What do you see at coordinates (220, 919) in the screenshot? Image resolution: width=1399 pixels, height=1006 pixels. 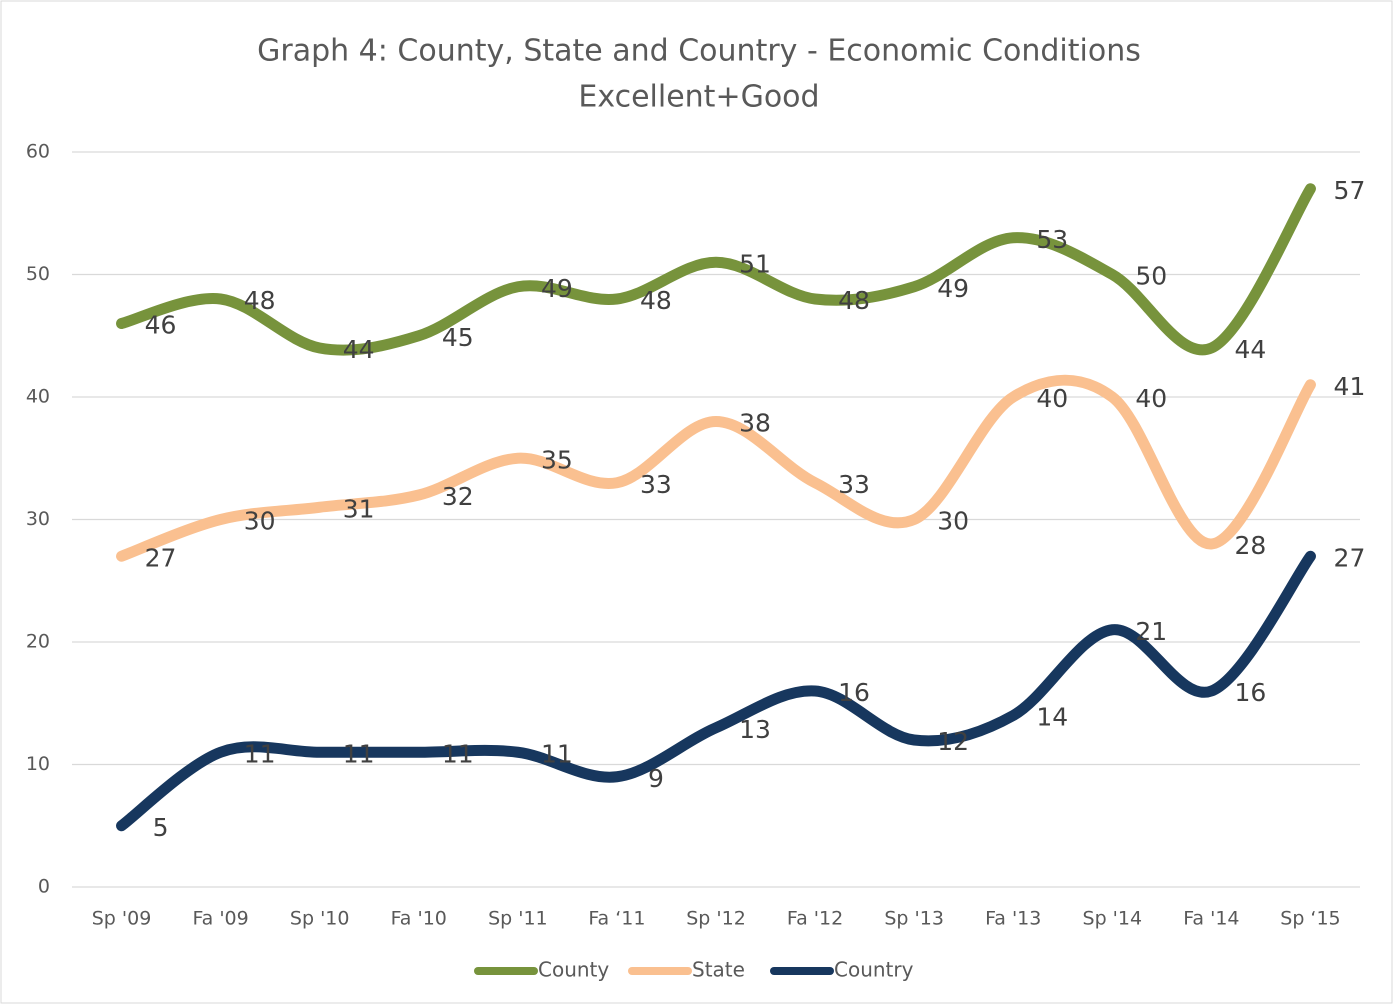 I see `x-tick-label: Fa '09` at bounding box center [220, 919].